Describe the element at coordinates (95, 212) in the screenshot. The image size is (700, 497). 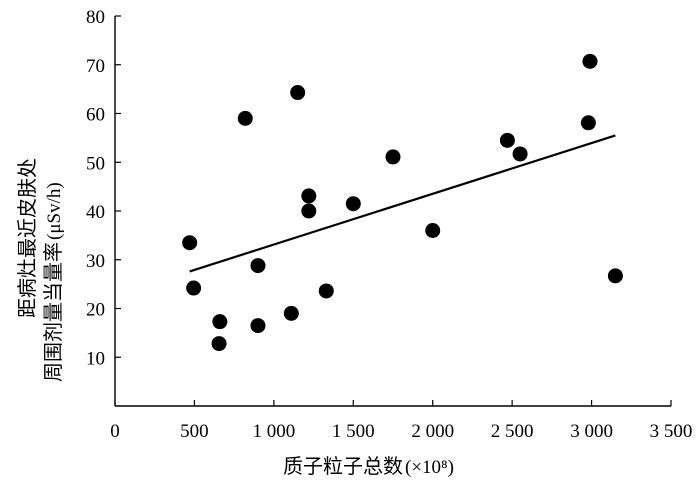
I see `y-tick-label: 40` at that location.